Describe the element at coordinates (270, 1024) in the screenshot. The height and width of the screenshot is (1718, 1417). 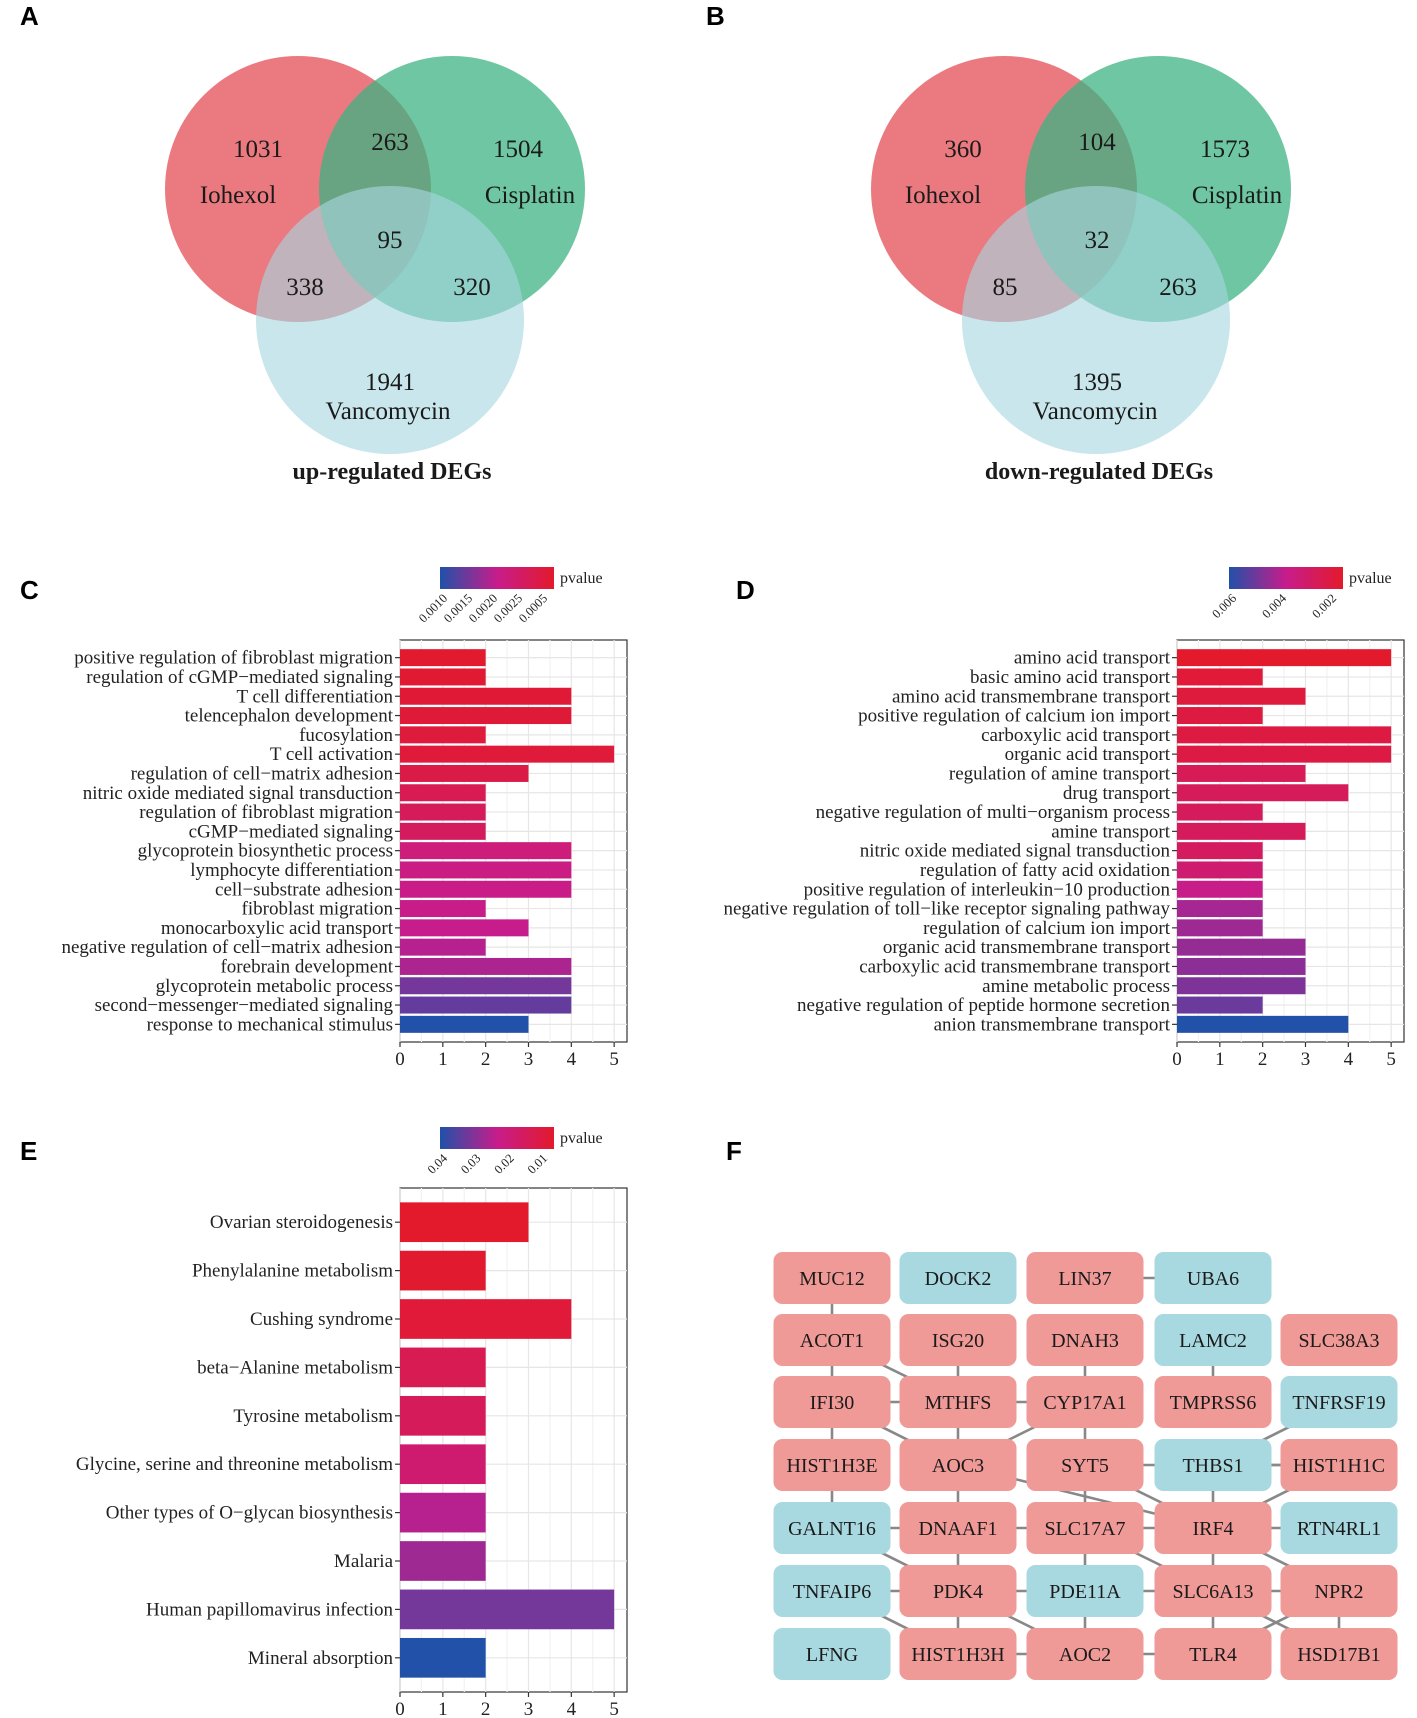
I see `category-label: response to mechanical stimulus` at that location.